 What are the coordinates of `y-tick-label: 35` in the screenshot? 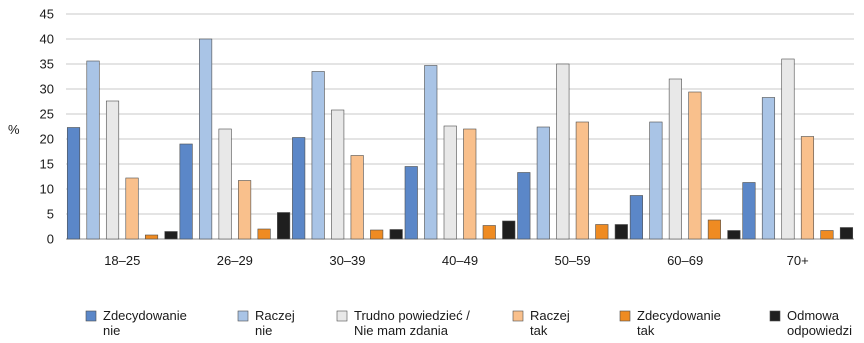 It's located at (47, 64).